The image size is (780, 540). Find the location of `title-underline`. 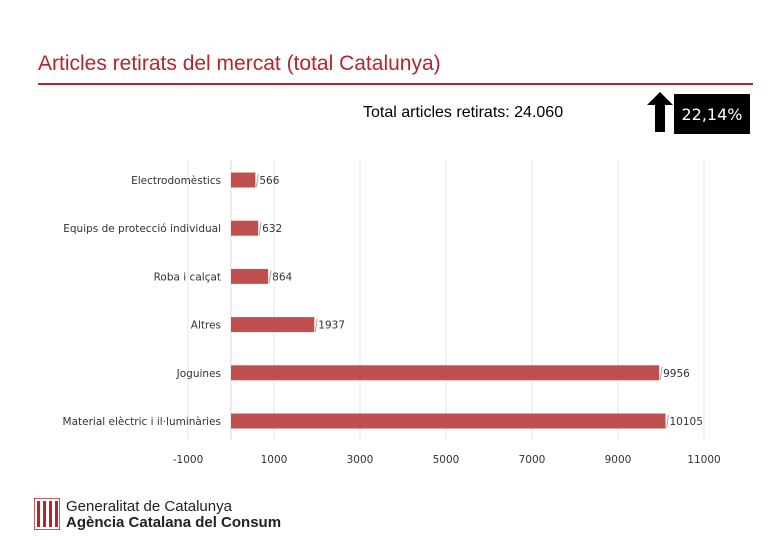

title-underline is located at coordinates (395, 84).